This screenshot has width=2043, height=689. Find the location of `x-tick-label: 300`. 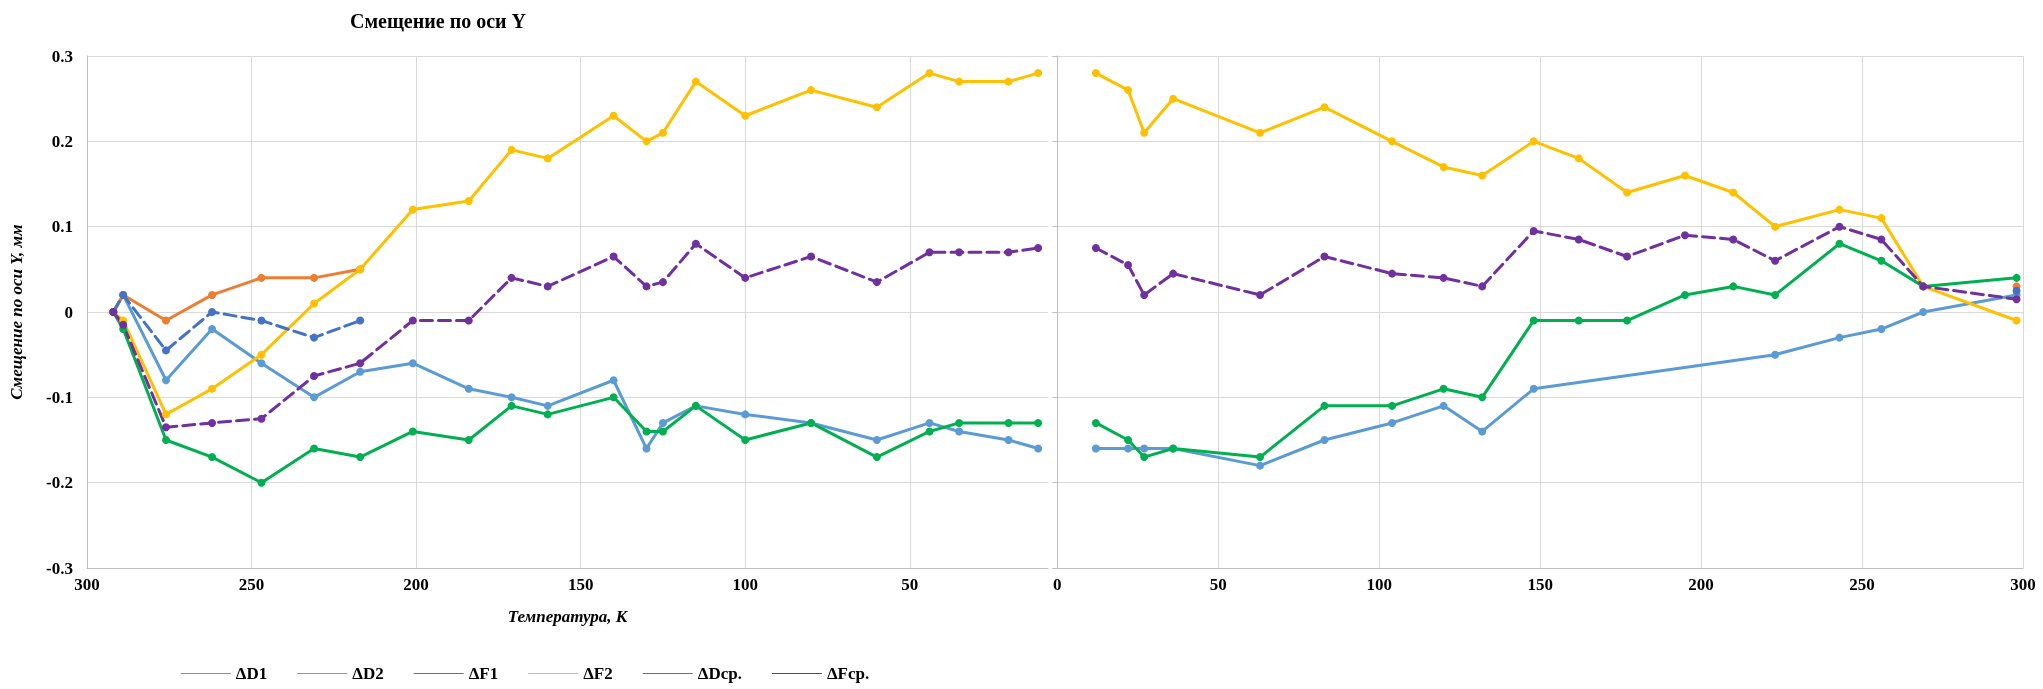

x-tick-label: 300 is located at coordinates (87, 584).